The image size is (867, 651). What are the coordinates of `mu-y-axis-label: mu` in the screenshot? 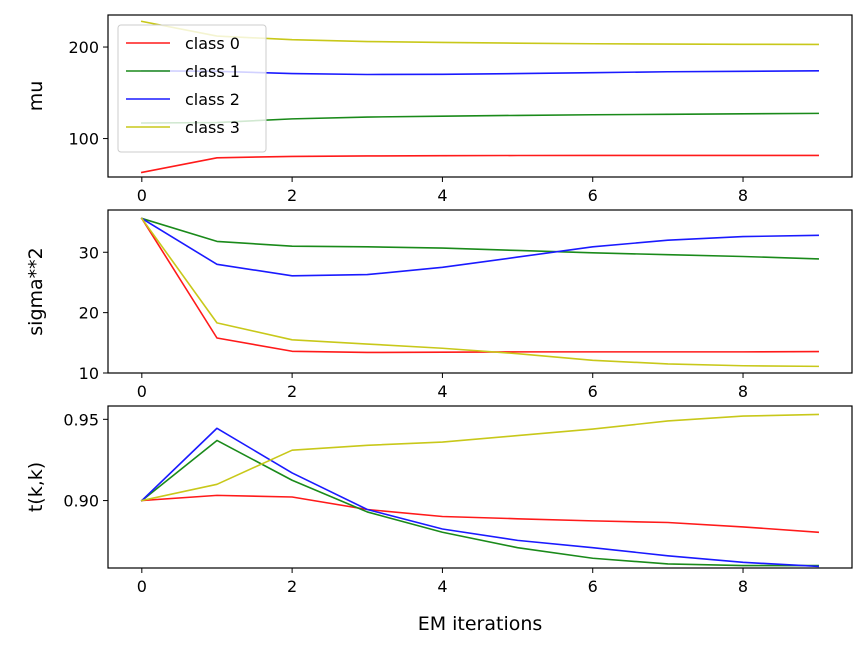 It's located at (36, 96).